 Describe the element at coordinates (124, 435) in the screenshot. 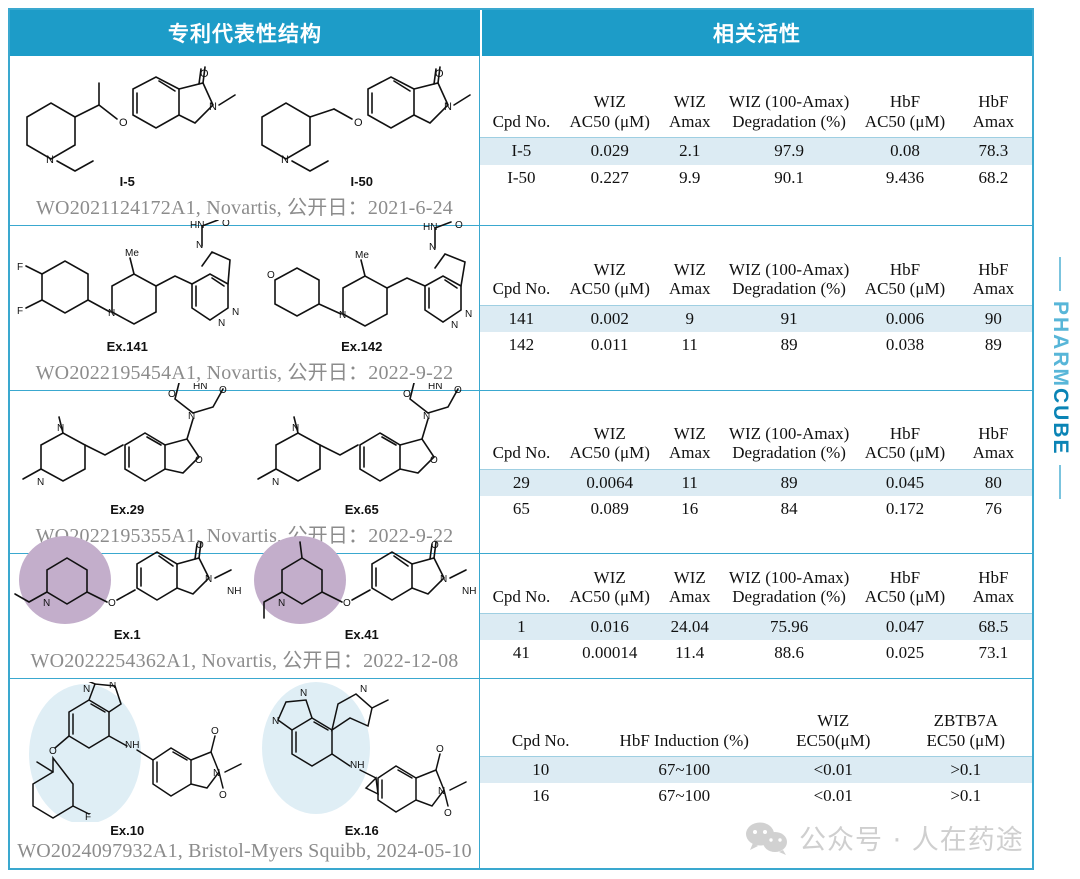

I see `chem-structure-ex-29: N N O N O O HN` at that location.